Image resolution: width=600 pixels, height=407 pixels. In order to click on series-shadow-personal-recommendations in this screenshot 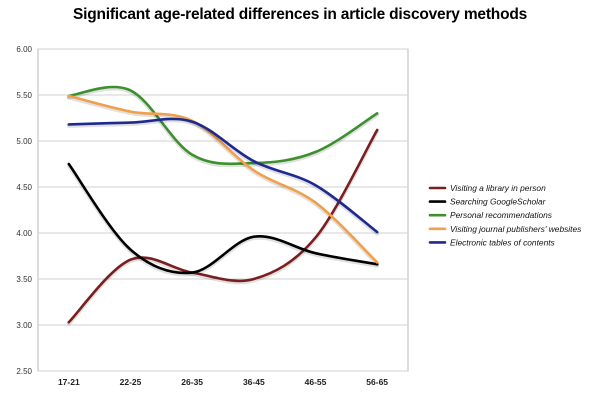, I will do `click(223, 127)`.